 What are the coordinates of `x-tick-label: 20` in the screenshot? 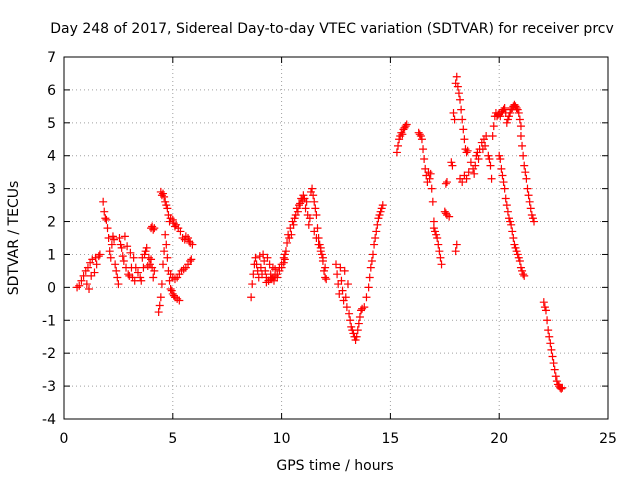 It's located at (499, 439).